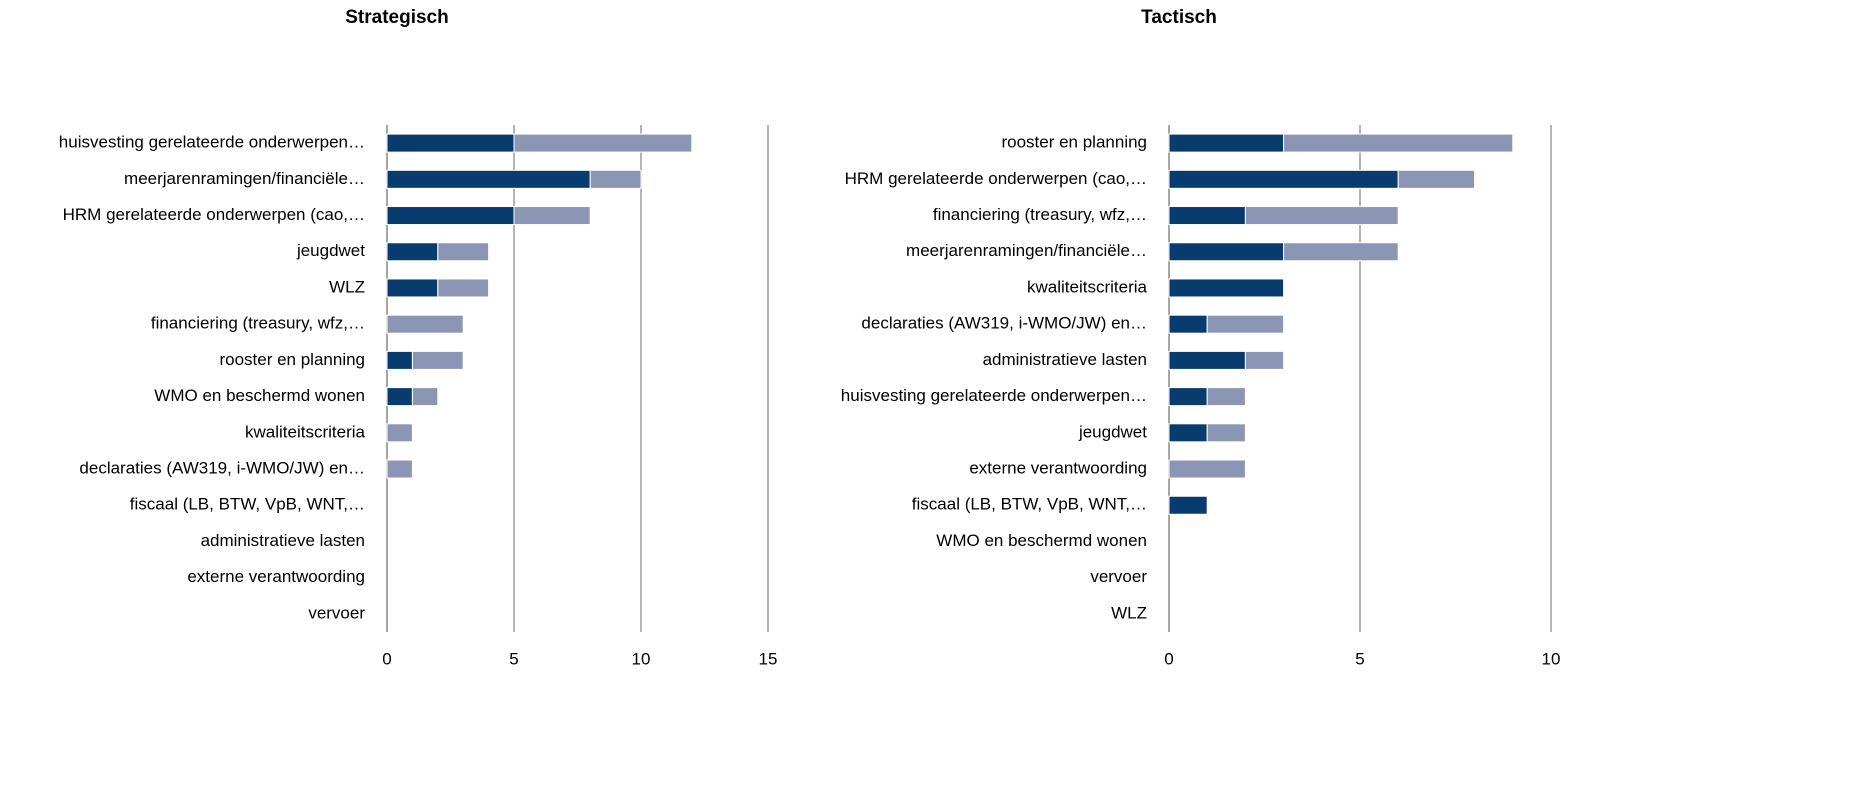 The height and width of the screenshot is (801, 1870). I want to click on x-tick-label: 15, so click(768, 658).